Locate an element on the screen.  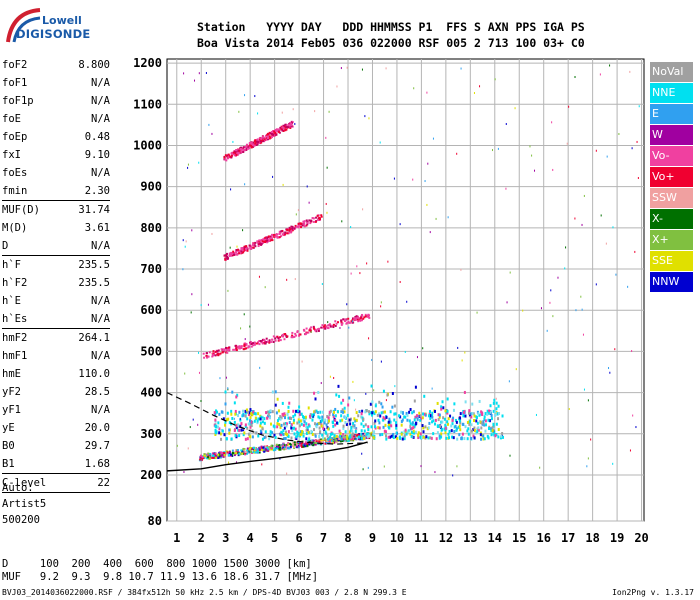
y-tick-label: 400 is located at coordinates (151, 393).